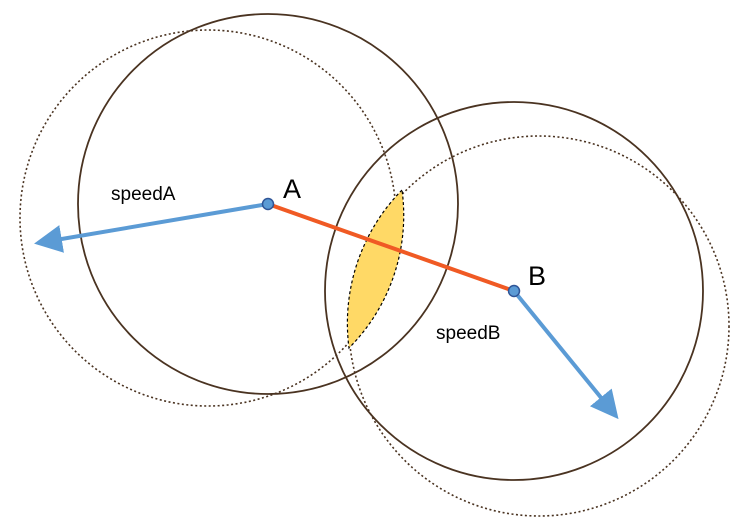  I want to click on point-a-marker, so click(268, 204).